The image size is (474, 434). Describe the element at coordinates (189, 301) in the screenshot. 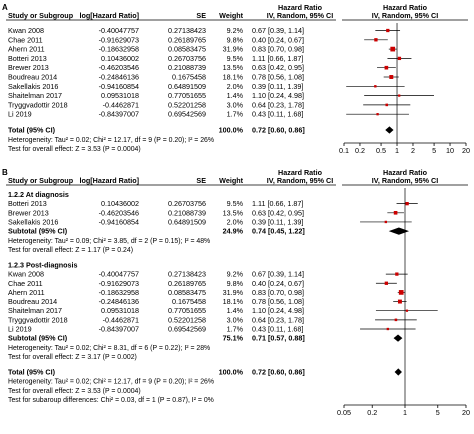

I see `standard-error: 0.1675458` at that location.